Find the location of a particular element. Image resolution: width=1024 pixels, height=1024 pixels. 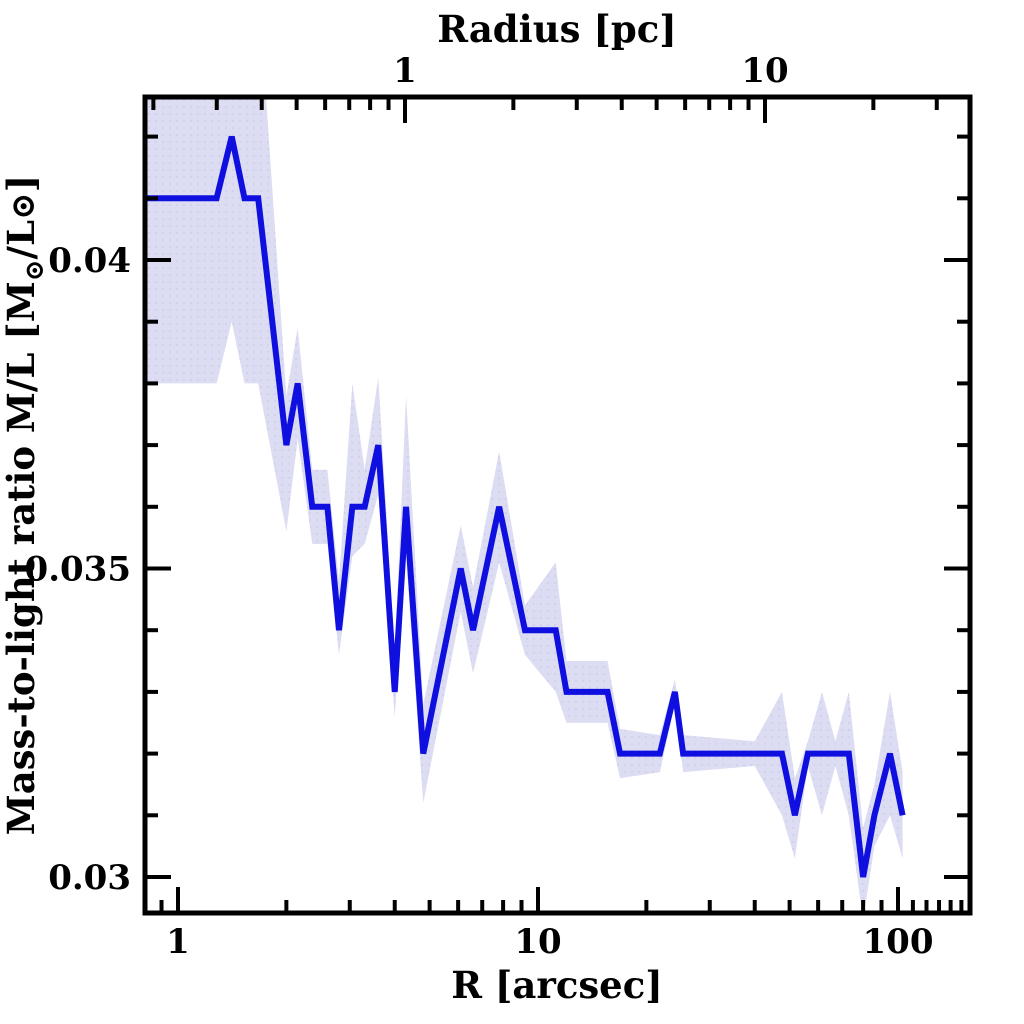

y-tick-label: 0.035 is located at coordinates (78, 570).